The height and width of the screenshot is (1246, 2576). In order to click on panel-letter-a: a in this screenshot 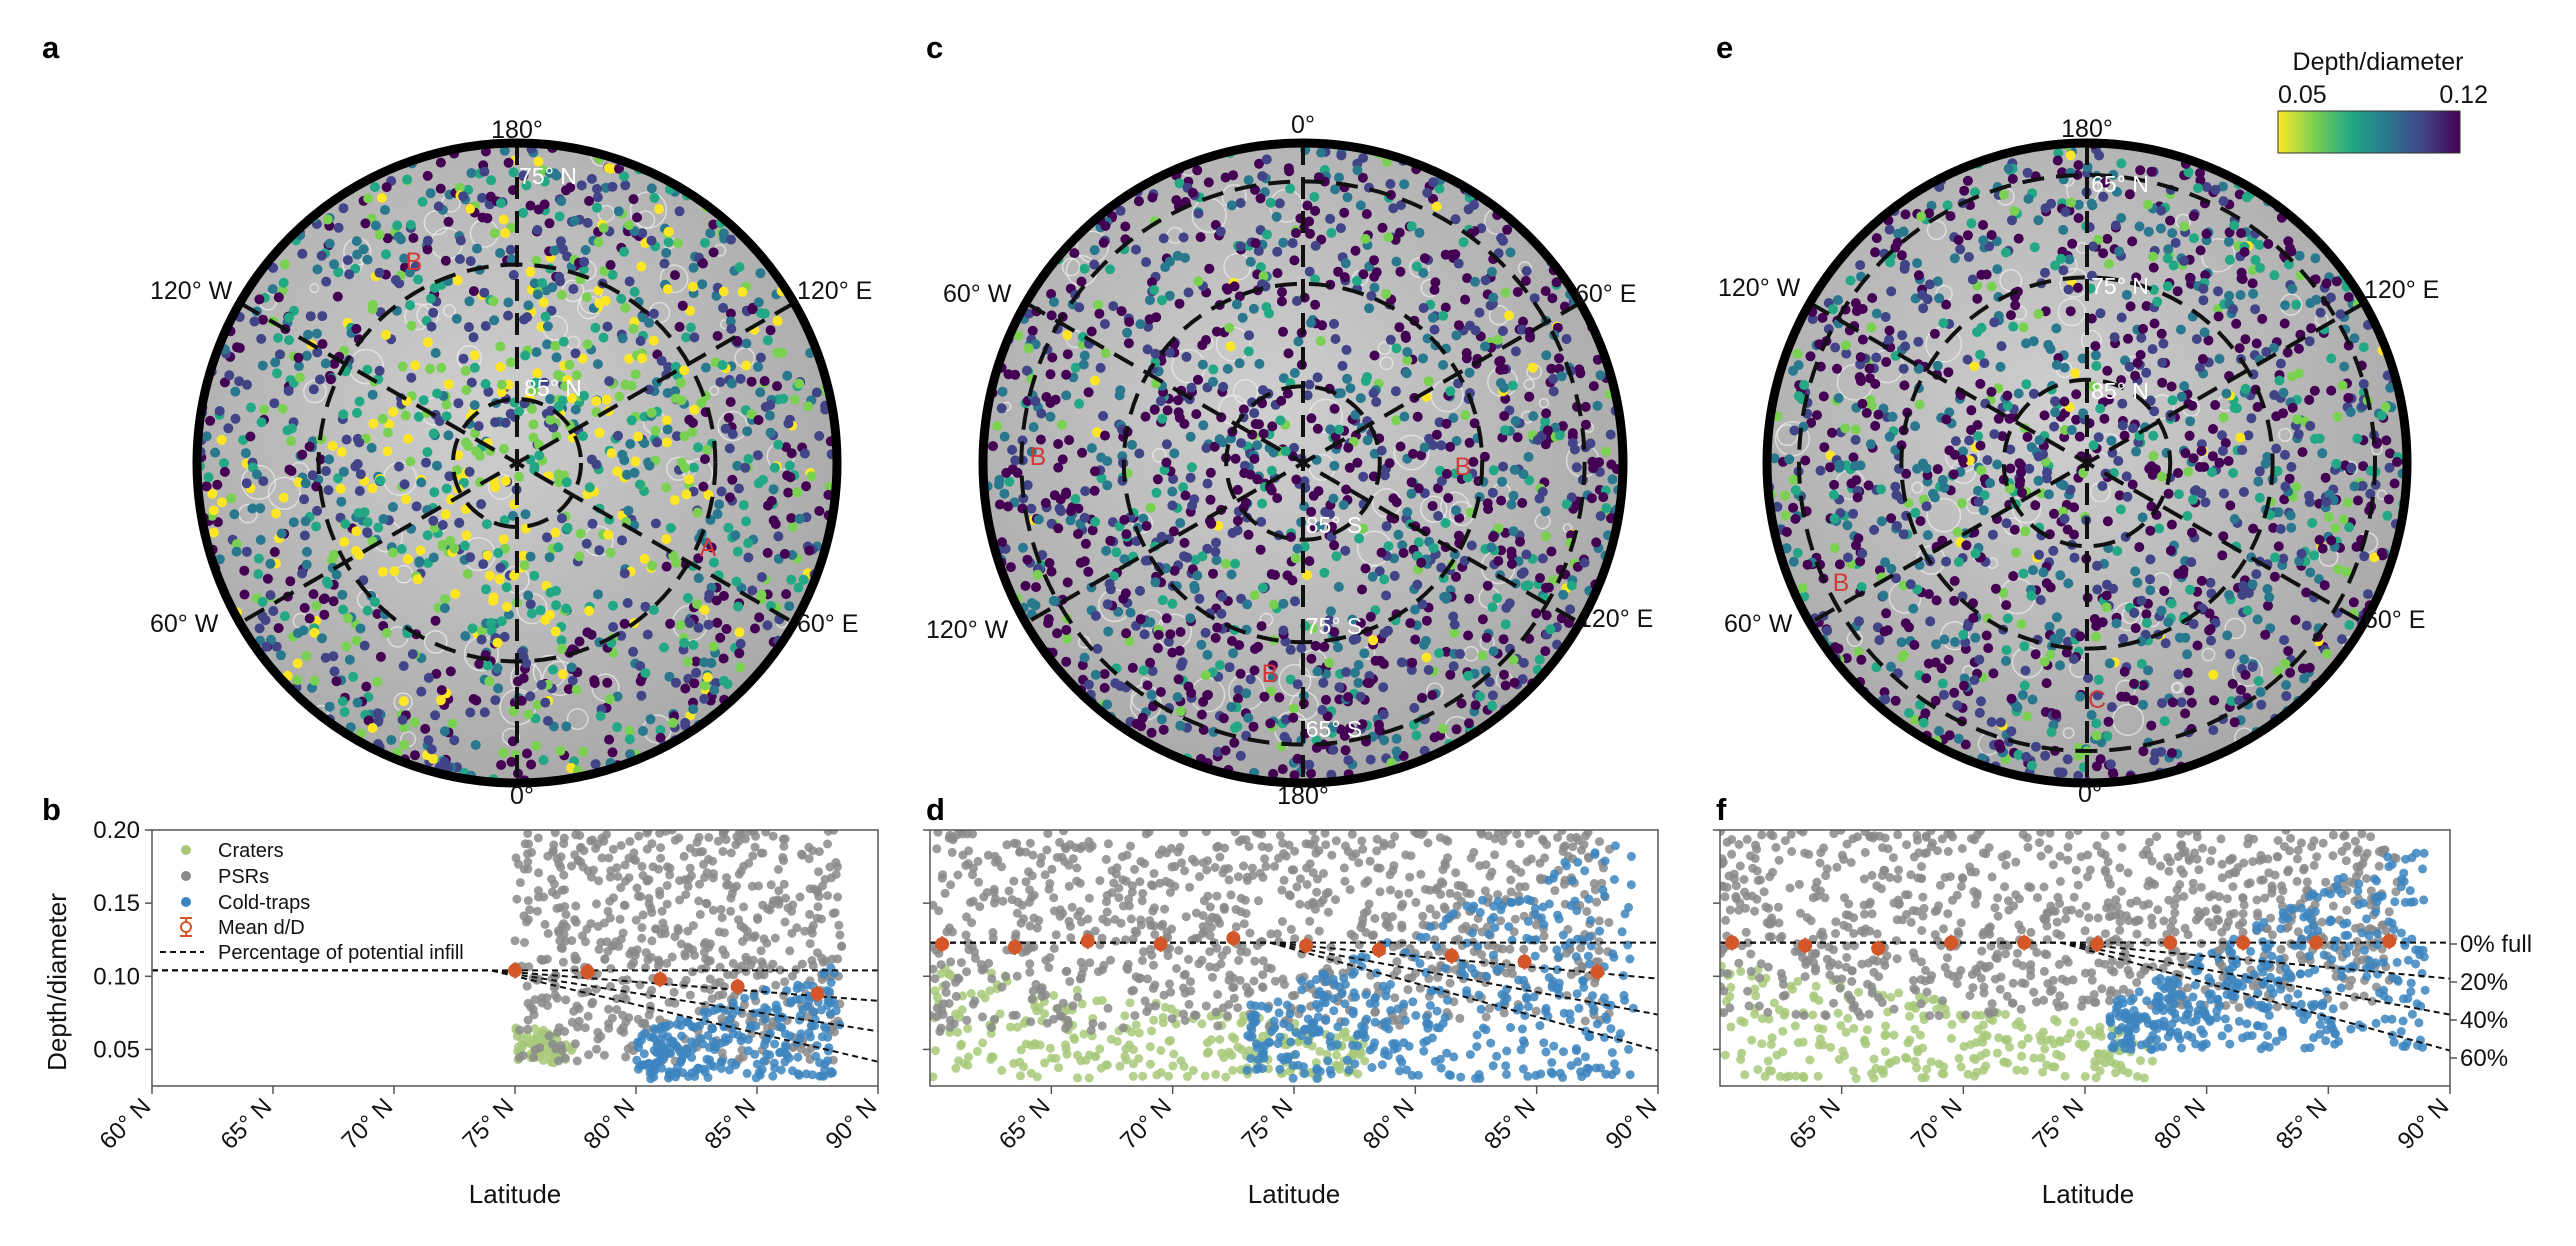, I will do `click(51, 47)`.